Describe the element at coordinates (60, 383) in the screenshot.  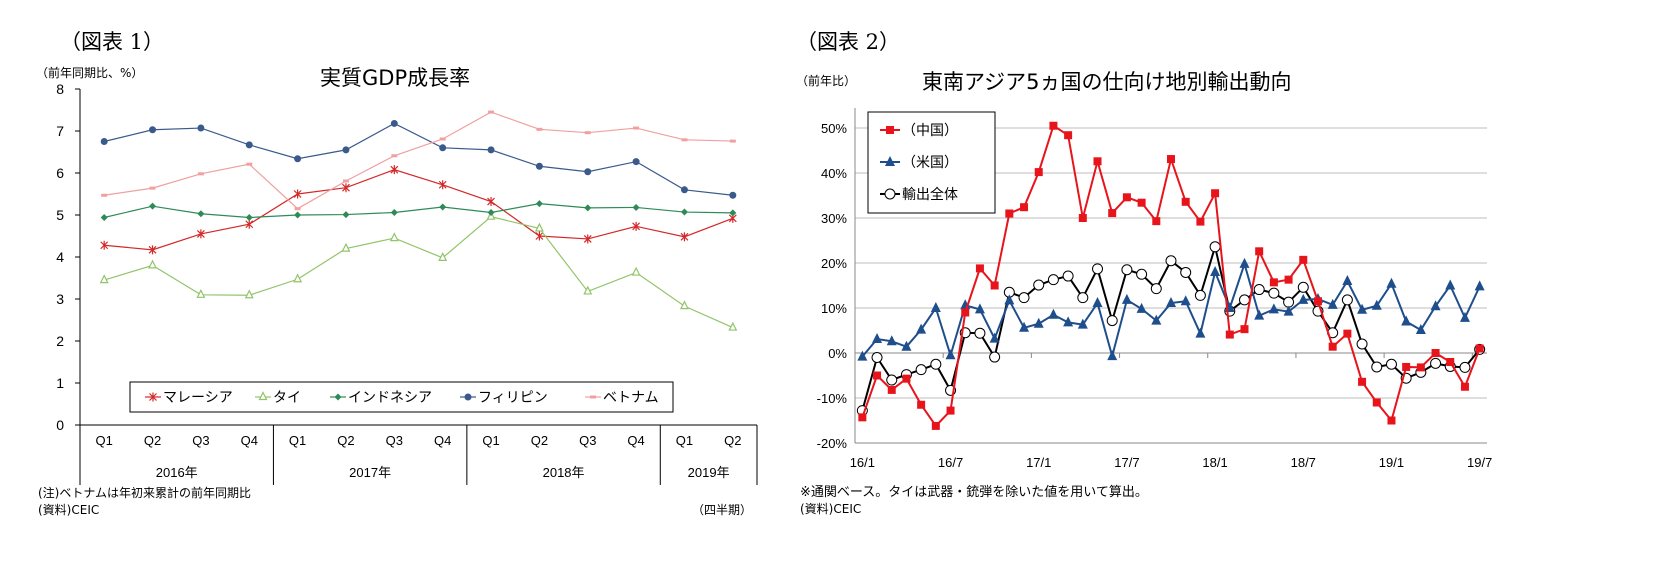
I see `y-tick-label: 1` at that location.